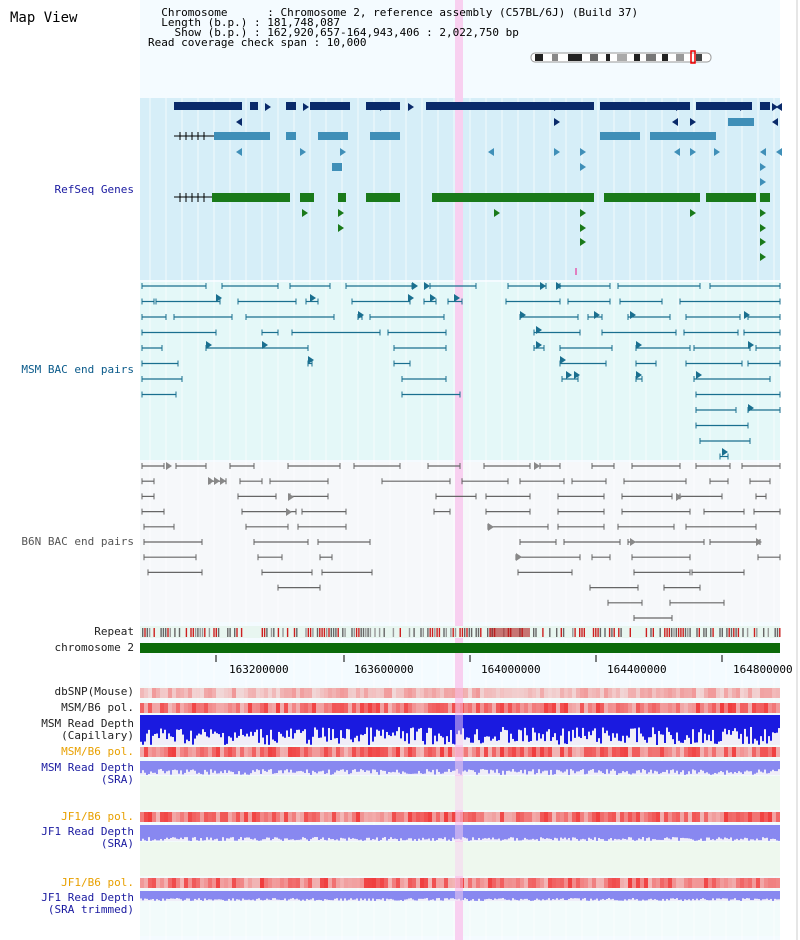 The image size is (800, 940). I want to click on track-label-refseq: RefSeq Genes, so click(94, 189).